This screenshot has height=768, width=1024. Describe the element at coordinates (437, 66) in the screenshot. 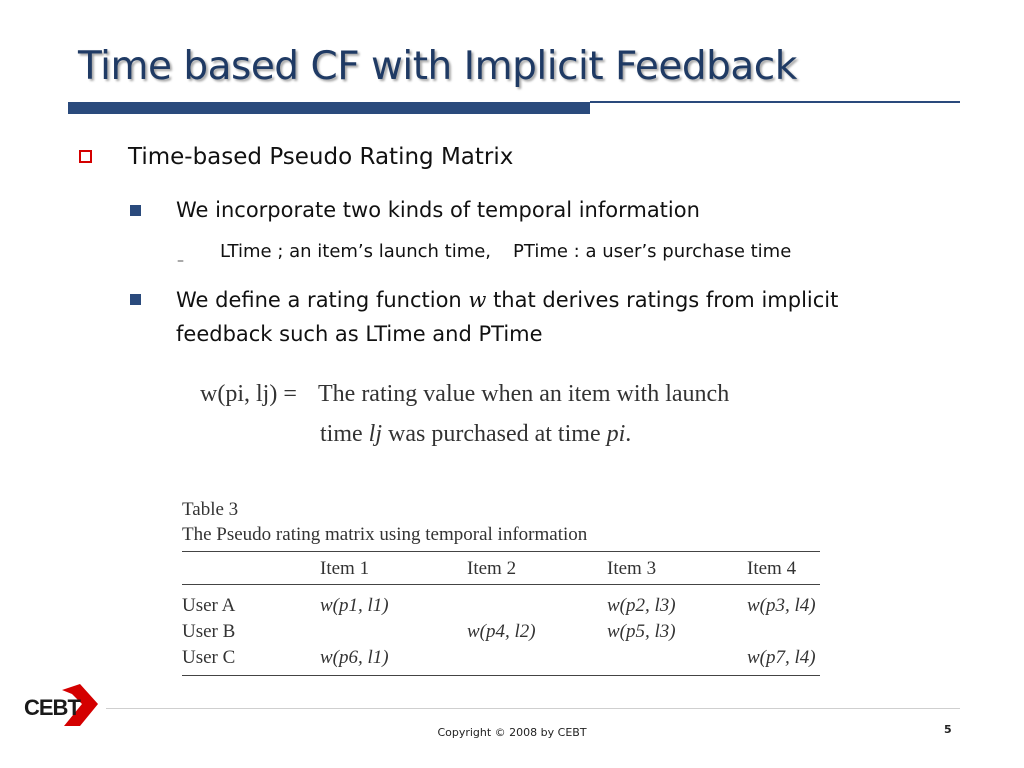

I see `slide-title: Time based CF with Implicit Feedback` at that location.